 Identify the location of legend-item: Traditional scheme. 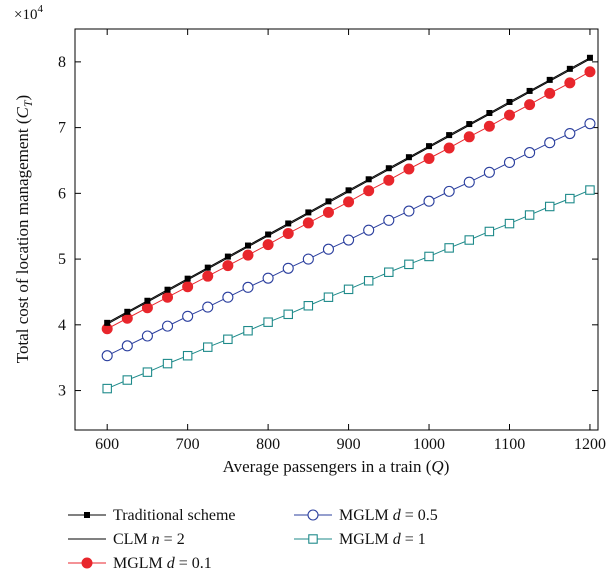
(152, 515).